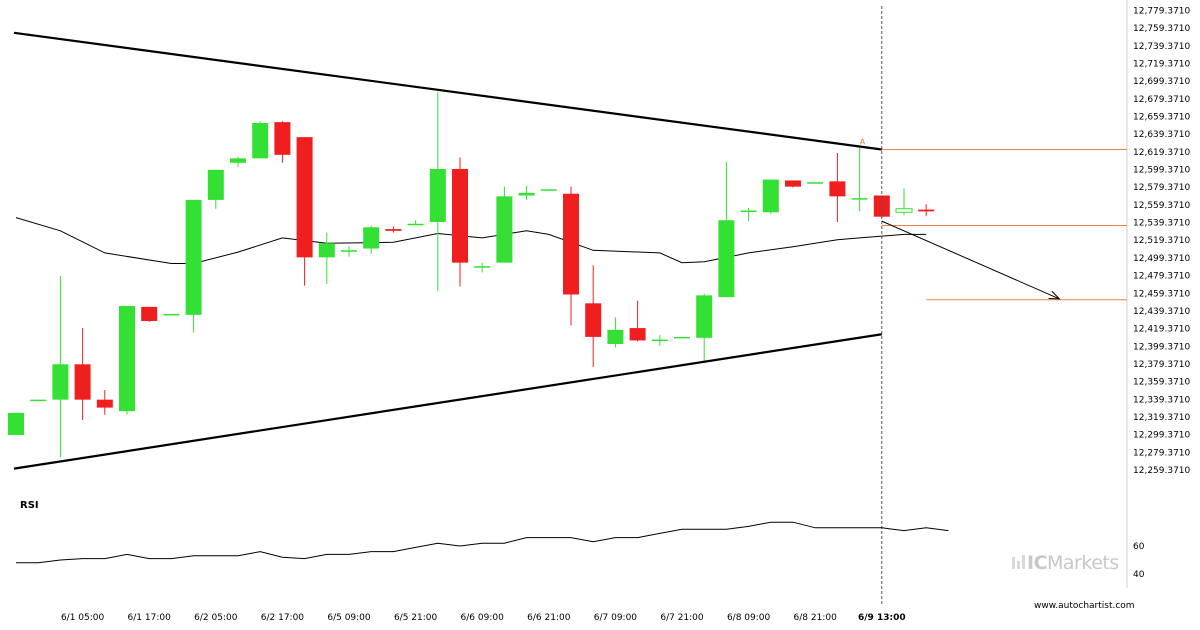 The height and width of the screenshot is (630, 1200). I want to click on time-tick-label: 6/2 17:00, so click(283, 618).